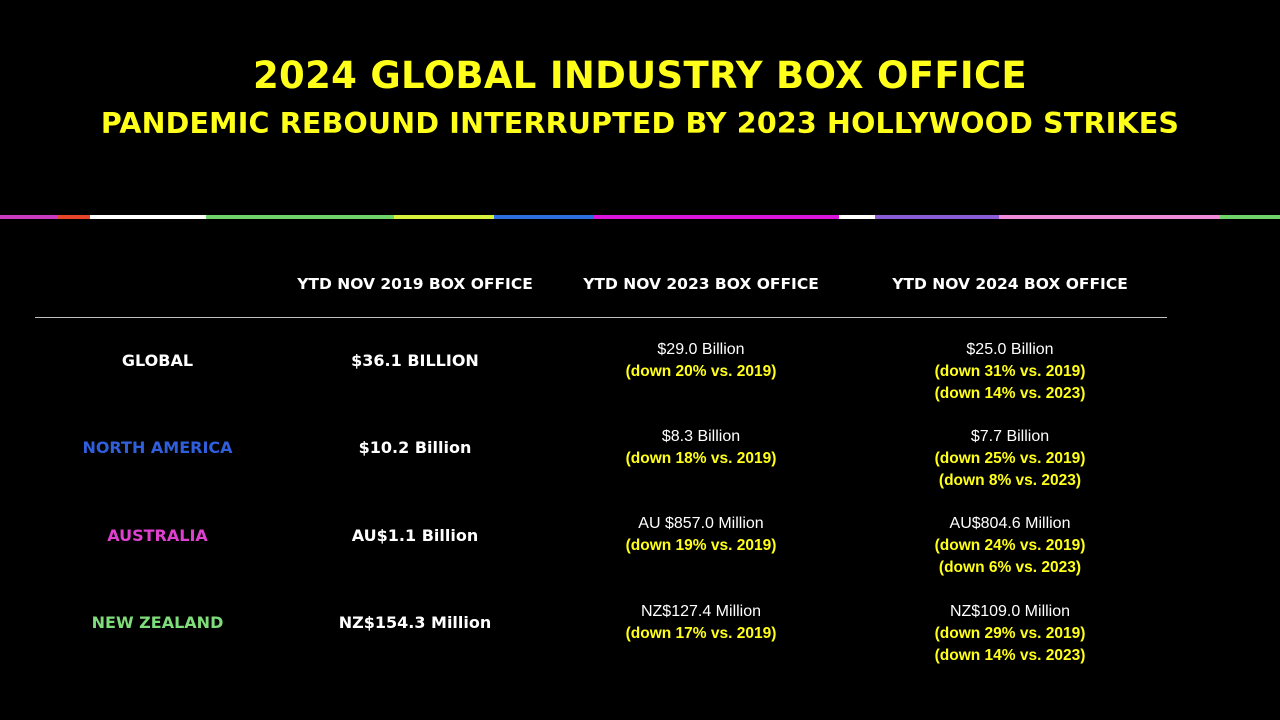 The width and height of the screenshot is (1280, 720). What do you see at coordinates (157, 535) in the screenshot?
I see `row-label-australia: AUSTRALIA` at bounding box center [157, 535].